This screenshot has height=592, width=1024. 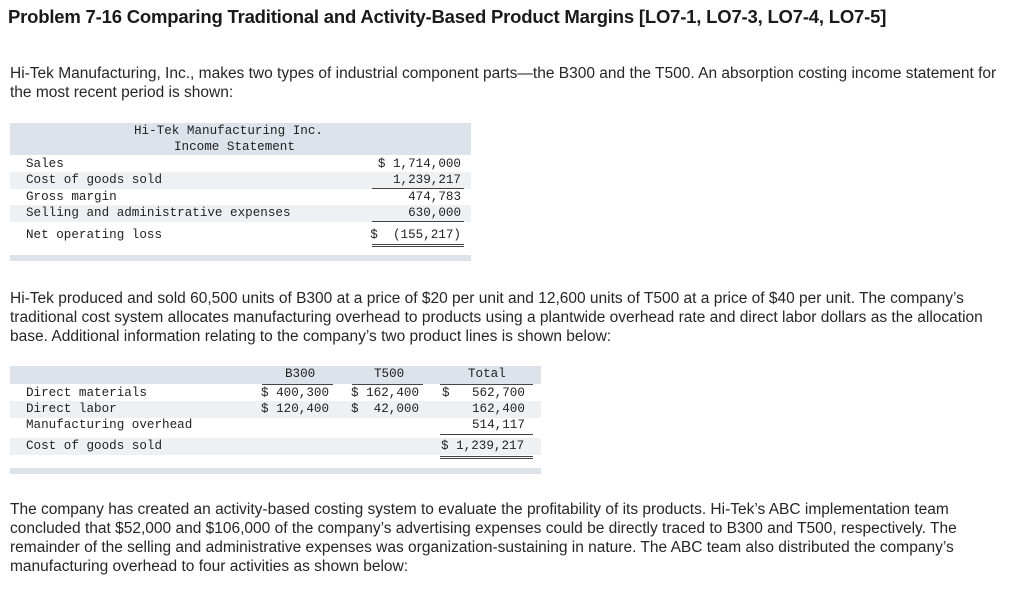 I want to click on pt-row-cost-of-goods-sold: Cost of goods sold $ 1,239,217, so click(x=275, y=446).